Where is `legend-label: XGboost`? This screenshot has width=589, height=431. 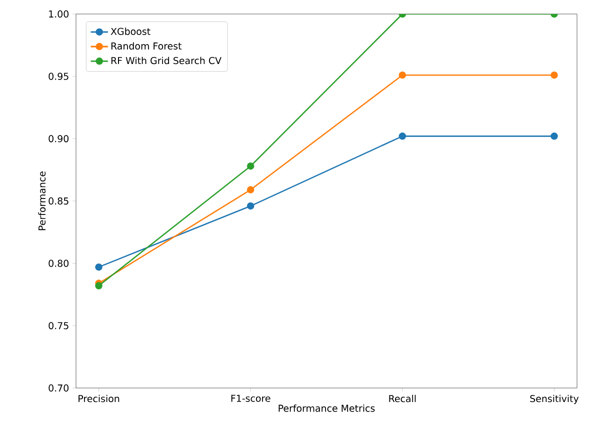 legend-label: XGboost is located at coordinates (130, 31).